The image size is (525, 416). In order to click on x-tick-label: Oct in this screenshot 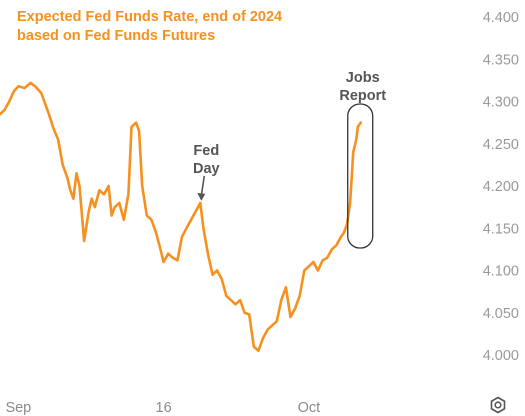, I will do `click(309, 408)`.